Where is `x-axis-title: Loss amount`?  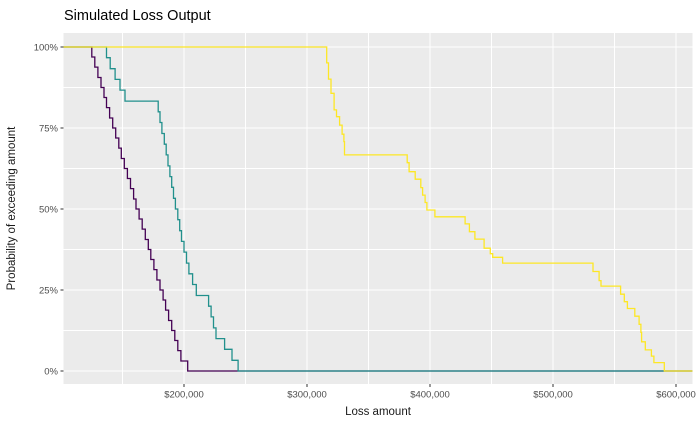 x-axis-title: Loss amount is located at coordinates (378, 412).